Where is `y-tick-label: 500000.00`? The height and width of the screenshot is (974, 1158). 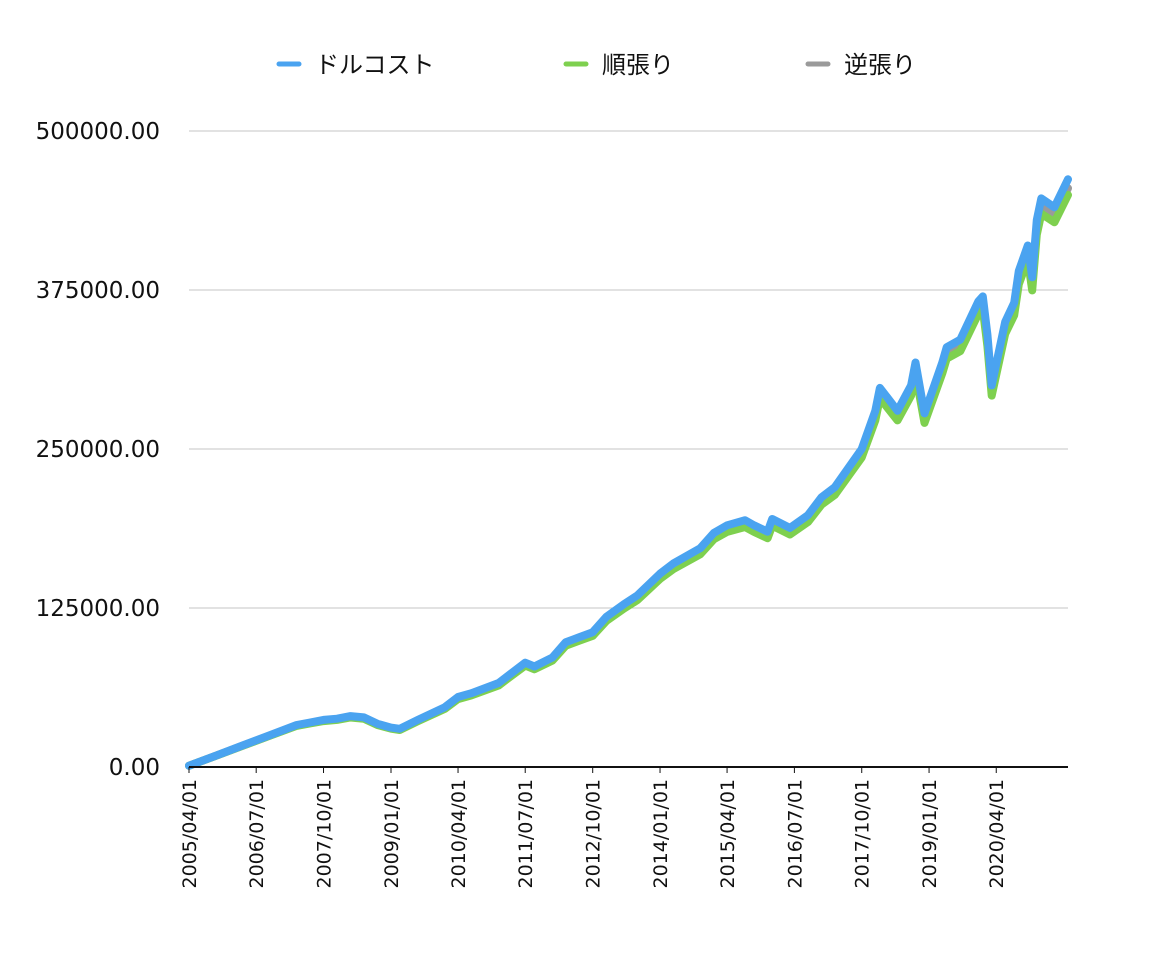
y-tick-label: 500000.00 is located at coordinates (98, 132).